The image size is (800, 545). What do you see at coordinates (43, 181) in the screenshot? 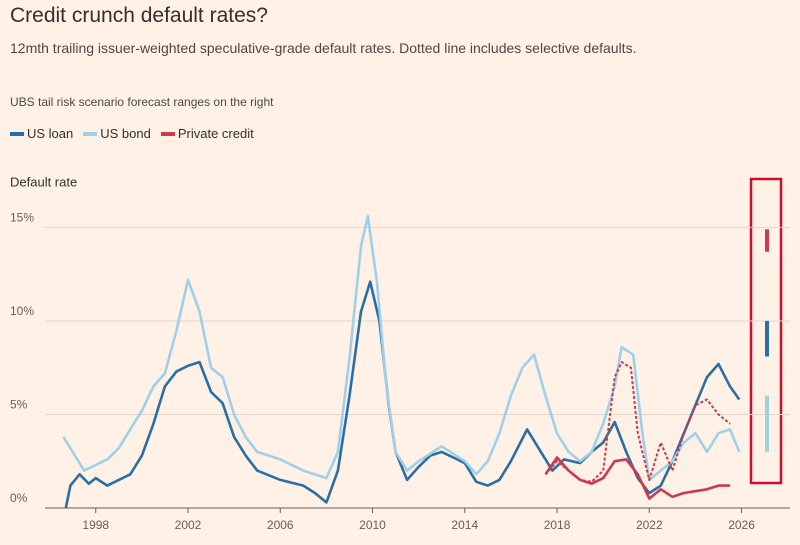
I see `y-axis-label: Default rate` at bounding box center [43, 181].